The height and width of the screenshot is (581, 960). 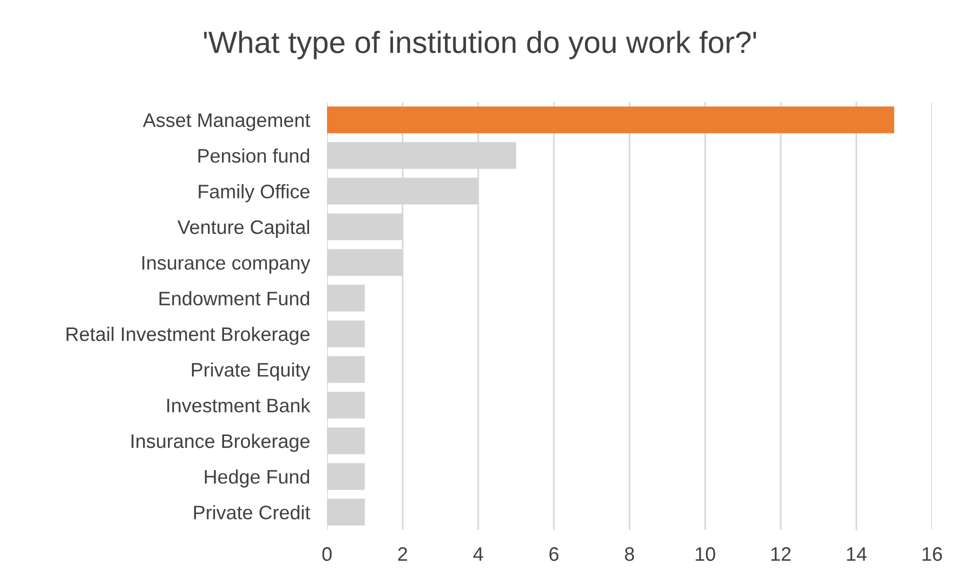 I want to click on y-tick-label: Private Equity, so click(x=251, y=371).